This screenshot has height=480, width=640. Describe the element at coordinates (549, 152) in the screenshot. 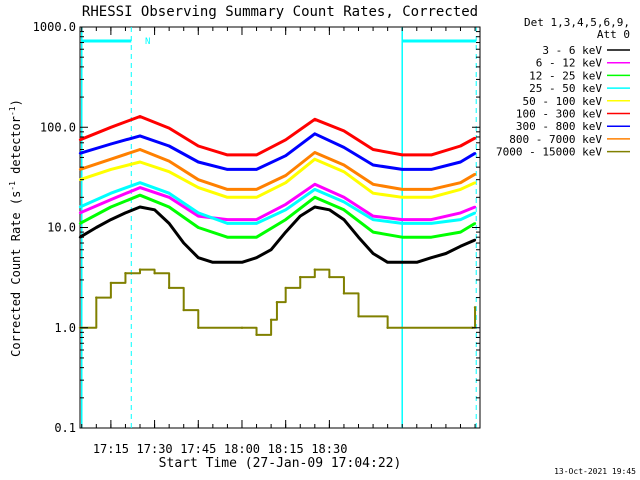

I see `legend-label-8: 7000 - 15000 keV` at that location.